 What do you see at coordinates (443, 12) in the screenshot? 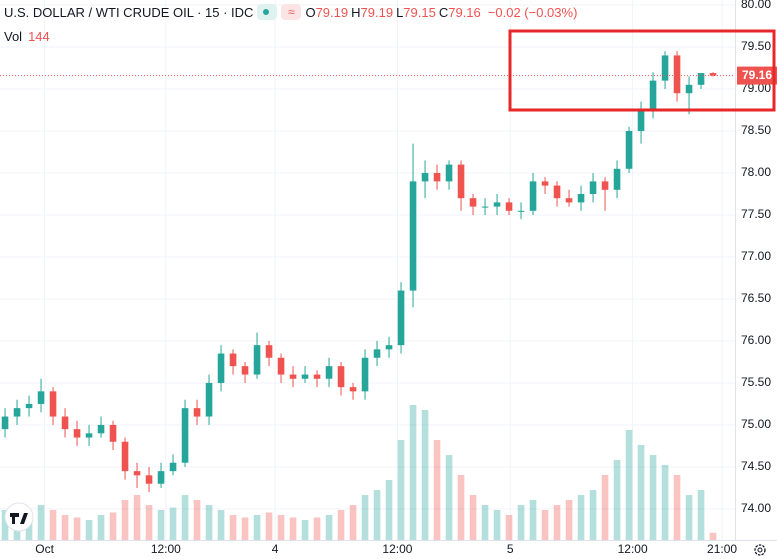
I see `ohlc-key: C` at bounding box center [443, 12].